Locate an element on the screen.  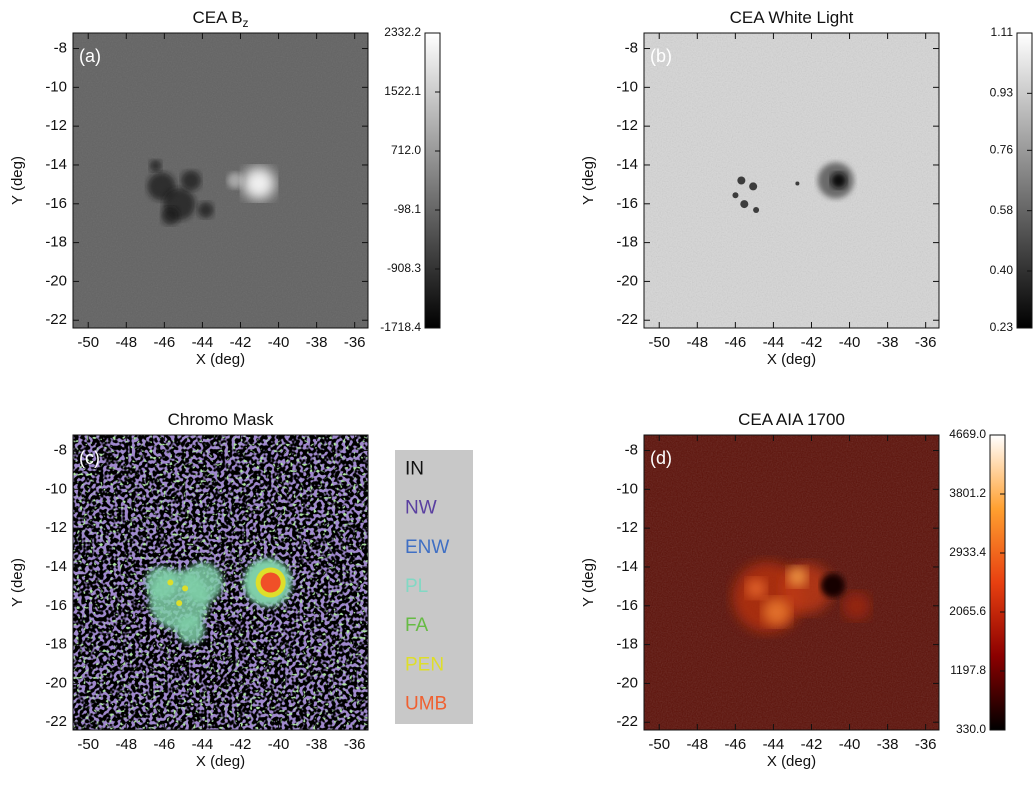
legend-entry: PEN is located at coordinates (424, 664).